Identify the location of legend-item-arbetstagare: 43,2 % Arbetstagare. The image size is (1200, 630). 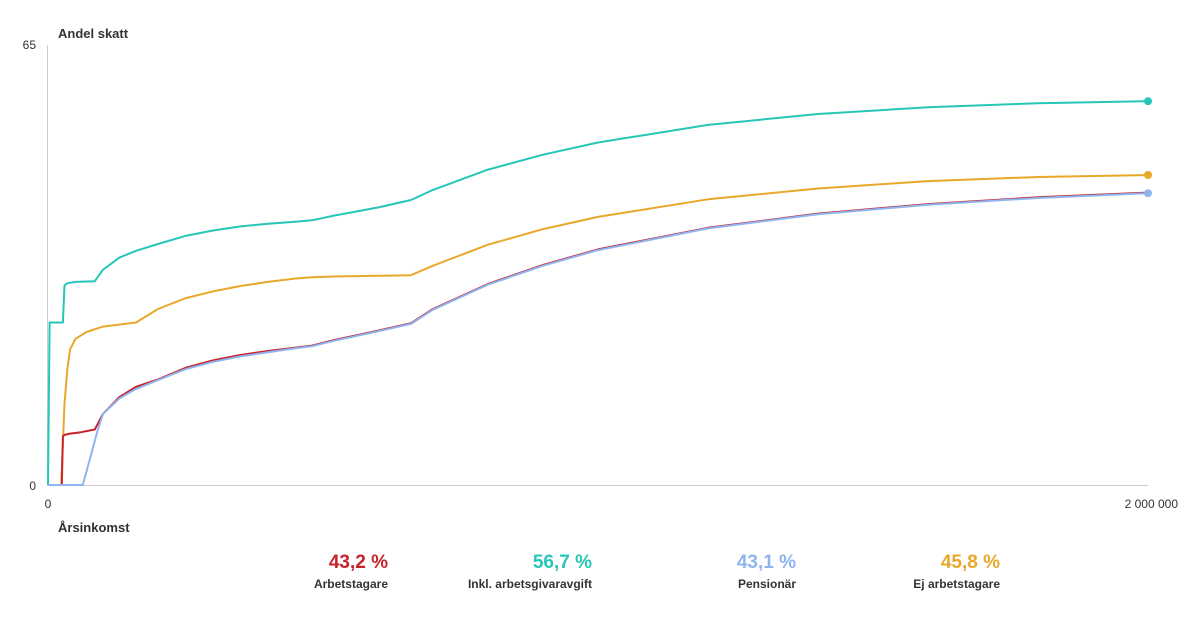
(288, 572).